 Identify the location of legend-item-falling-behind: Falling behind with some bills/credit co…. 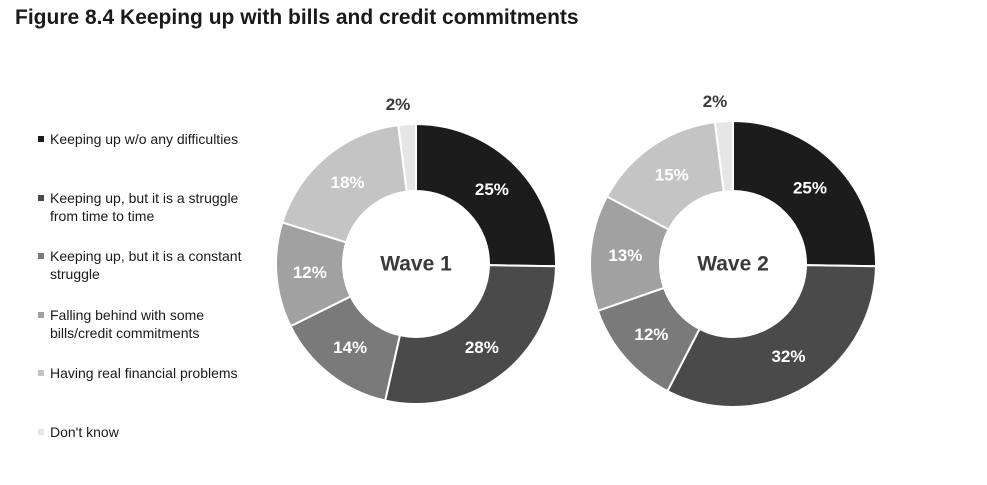
(158, 324).